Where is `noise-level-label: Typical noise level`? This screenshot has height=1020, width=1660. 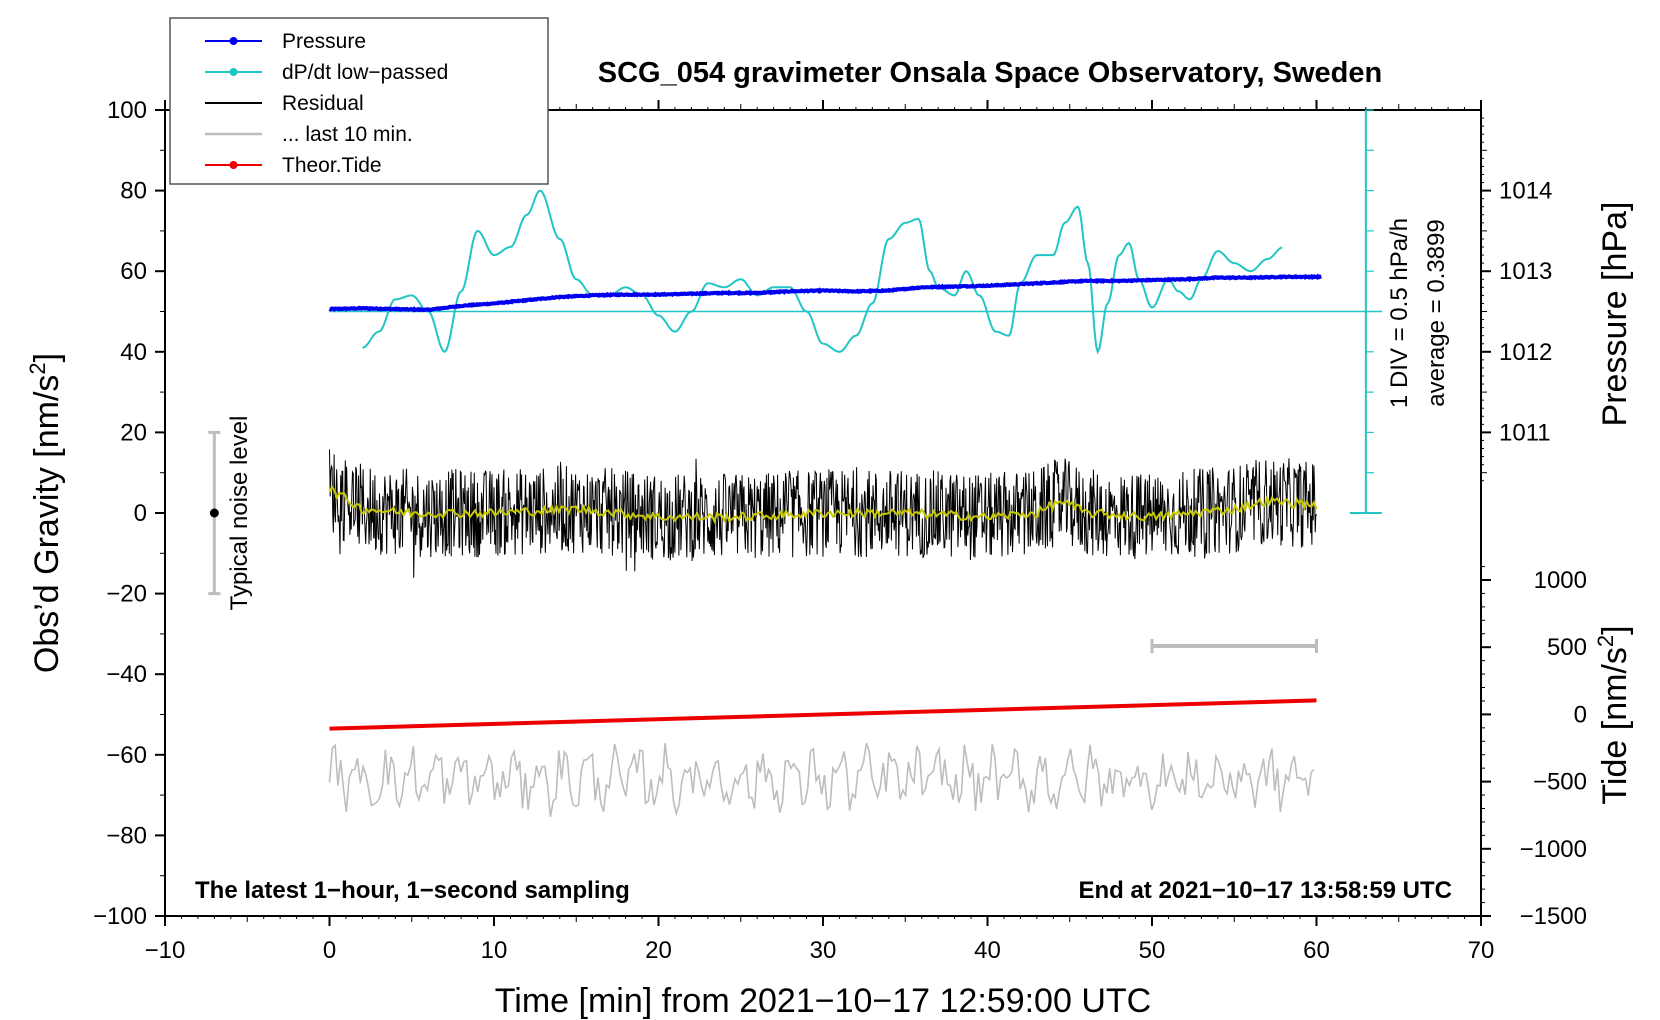 noise-level-label: Typical noise level is located at coordinates (239, 513).